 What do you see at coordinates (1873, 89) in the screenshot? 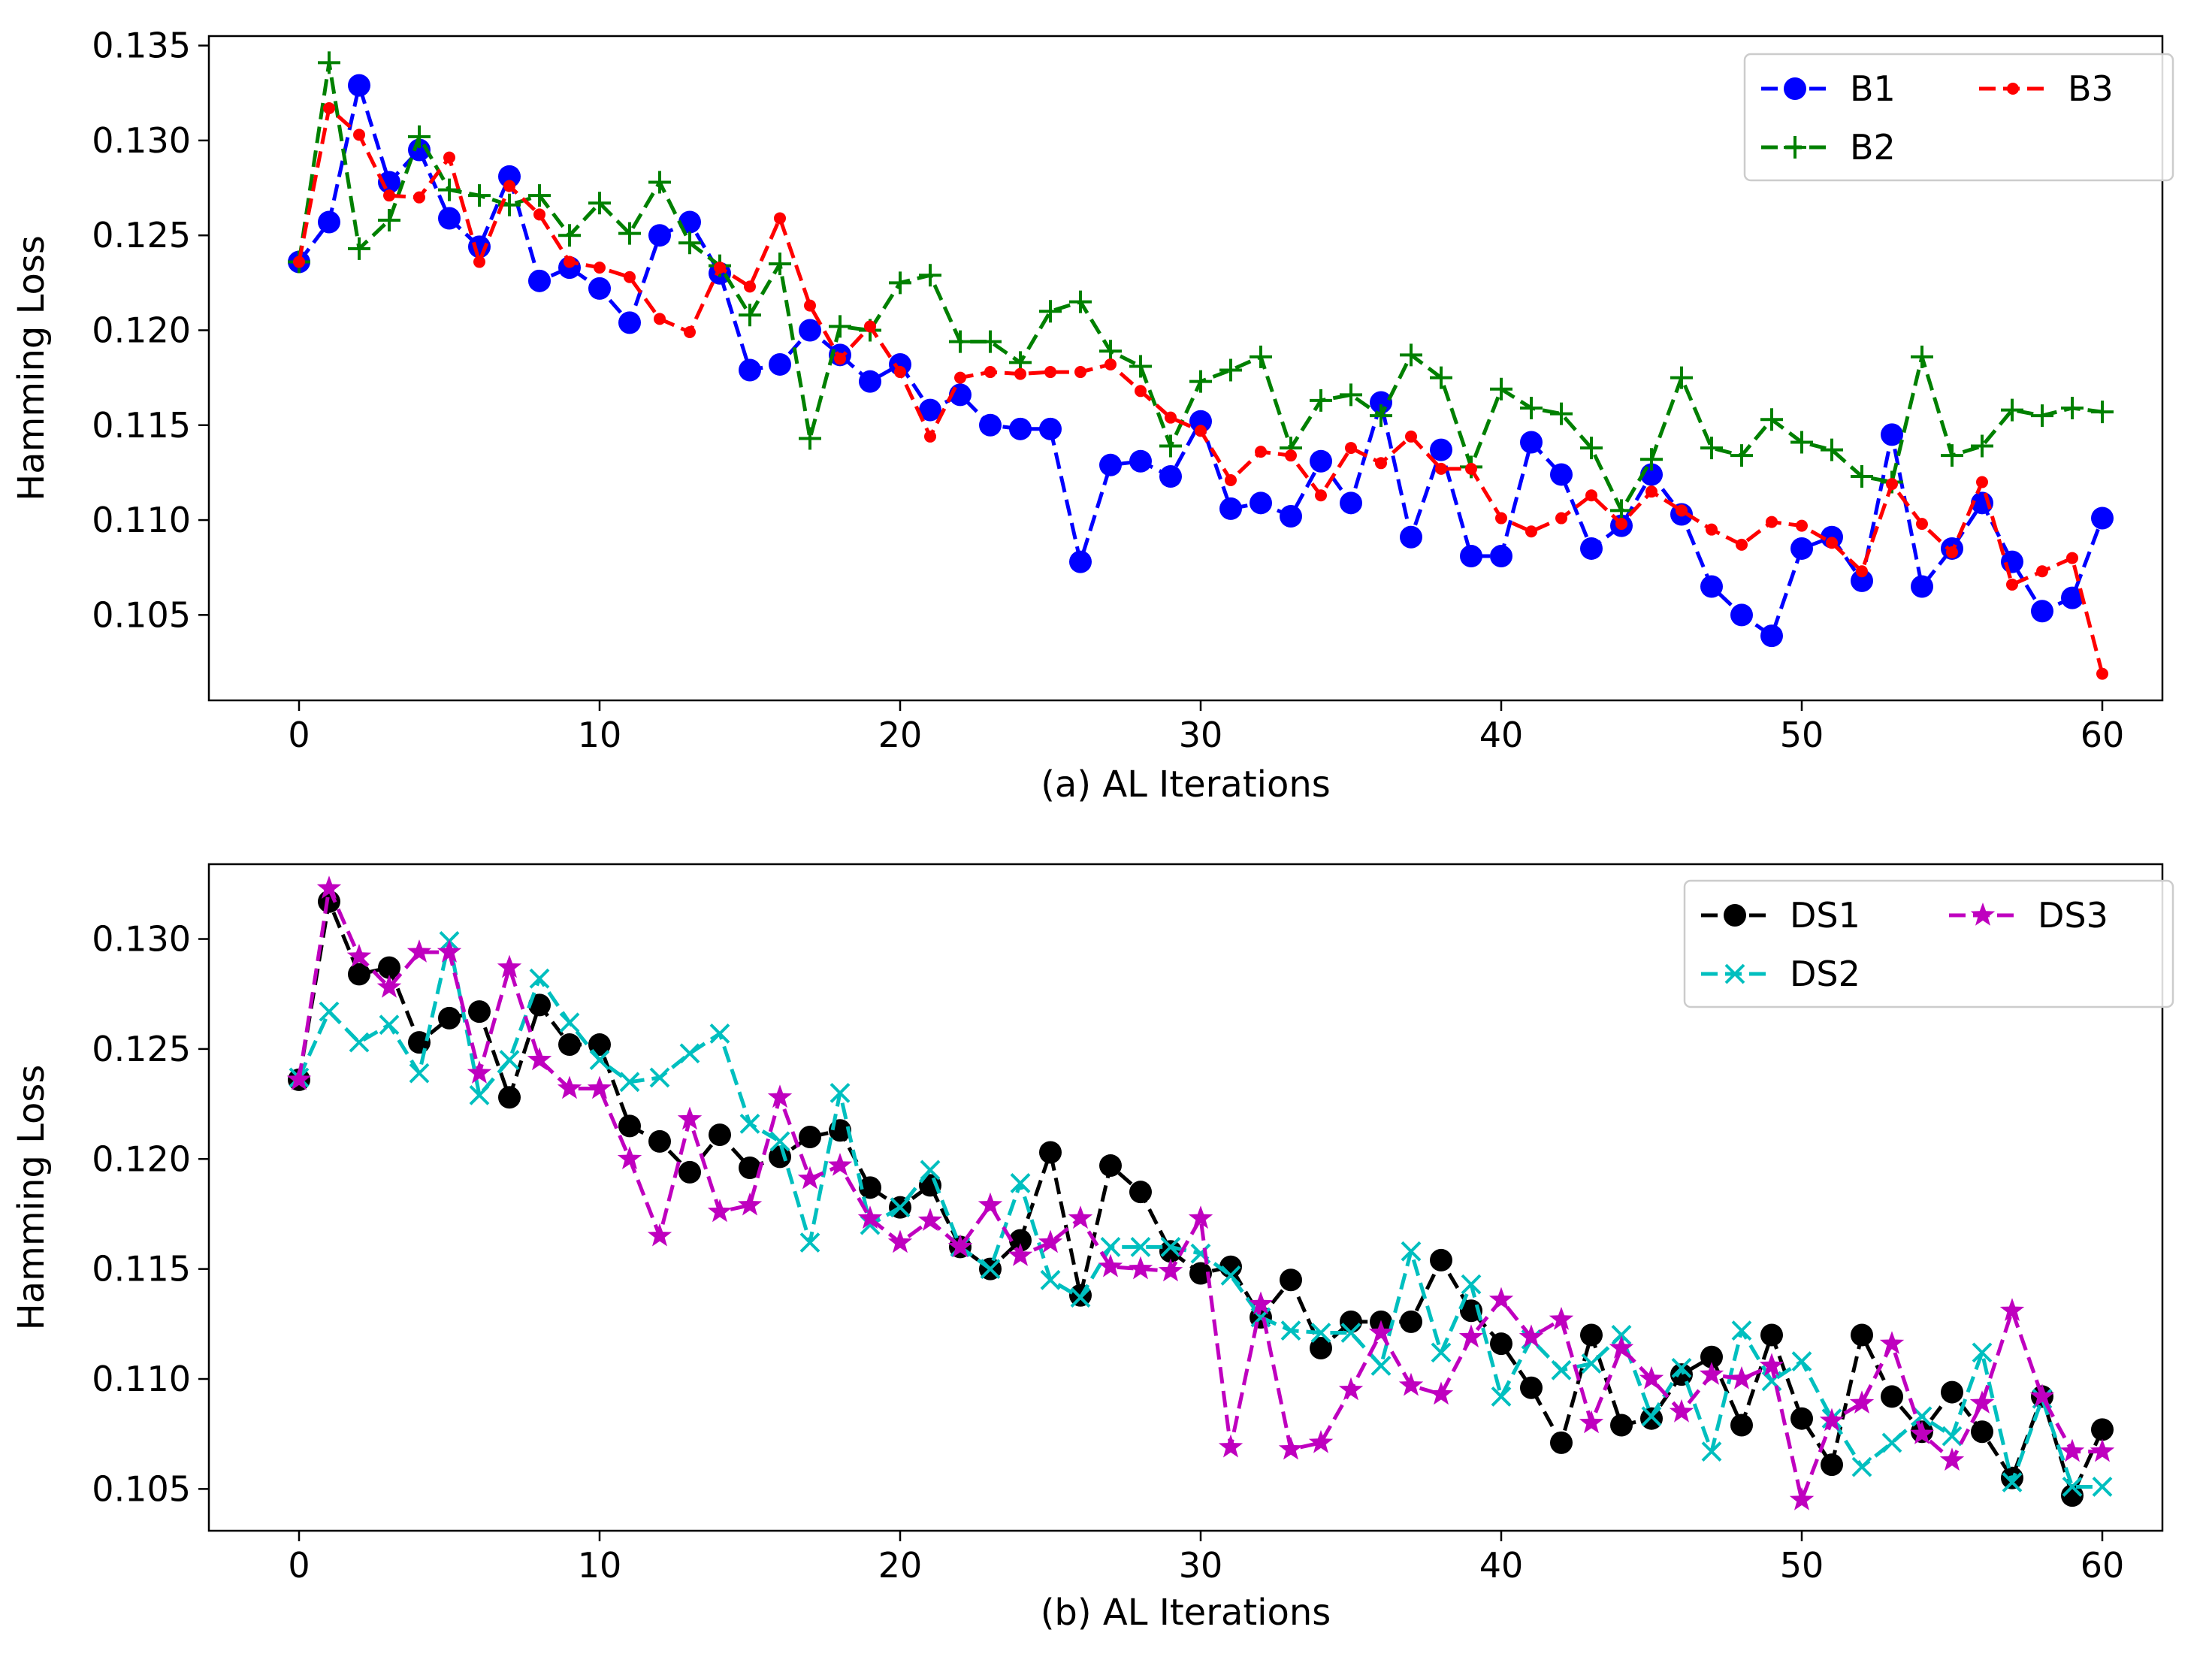
I see `legend-label: B1` at bounding box center [1873, 89].